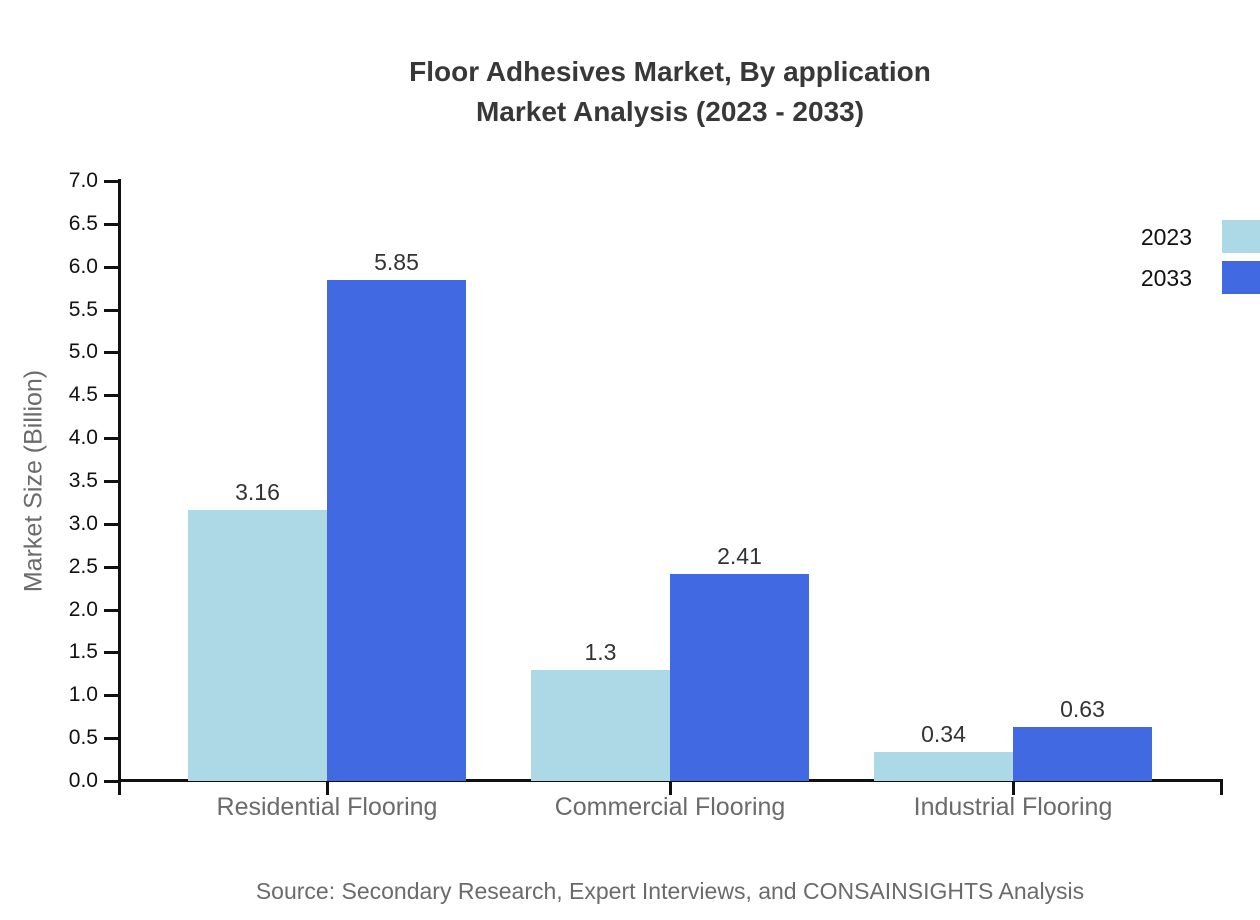  Describe the element at coordinates (1082, 709) in the screenshot. I see `value-label-2033-industrial-flooring: 0.63` at that location.